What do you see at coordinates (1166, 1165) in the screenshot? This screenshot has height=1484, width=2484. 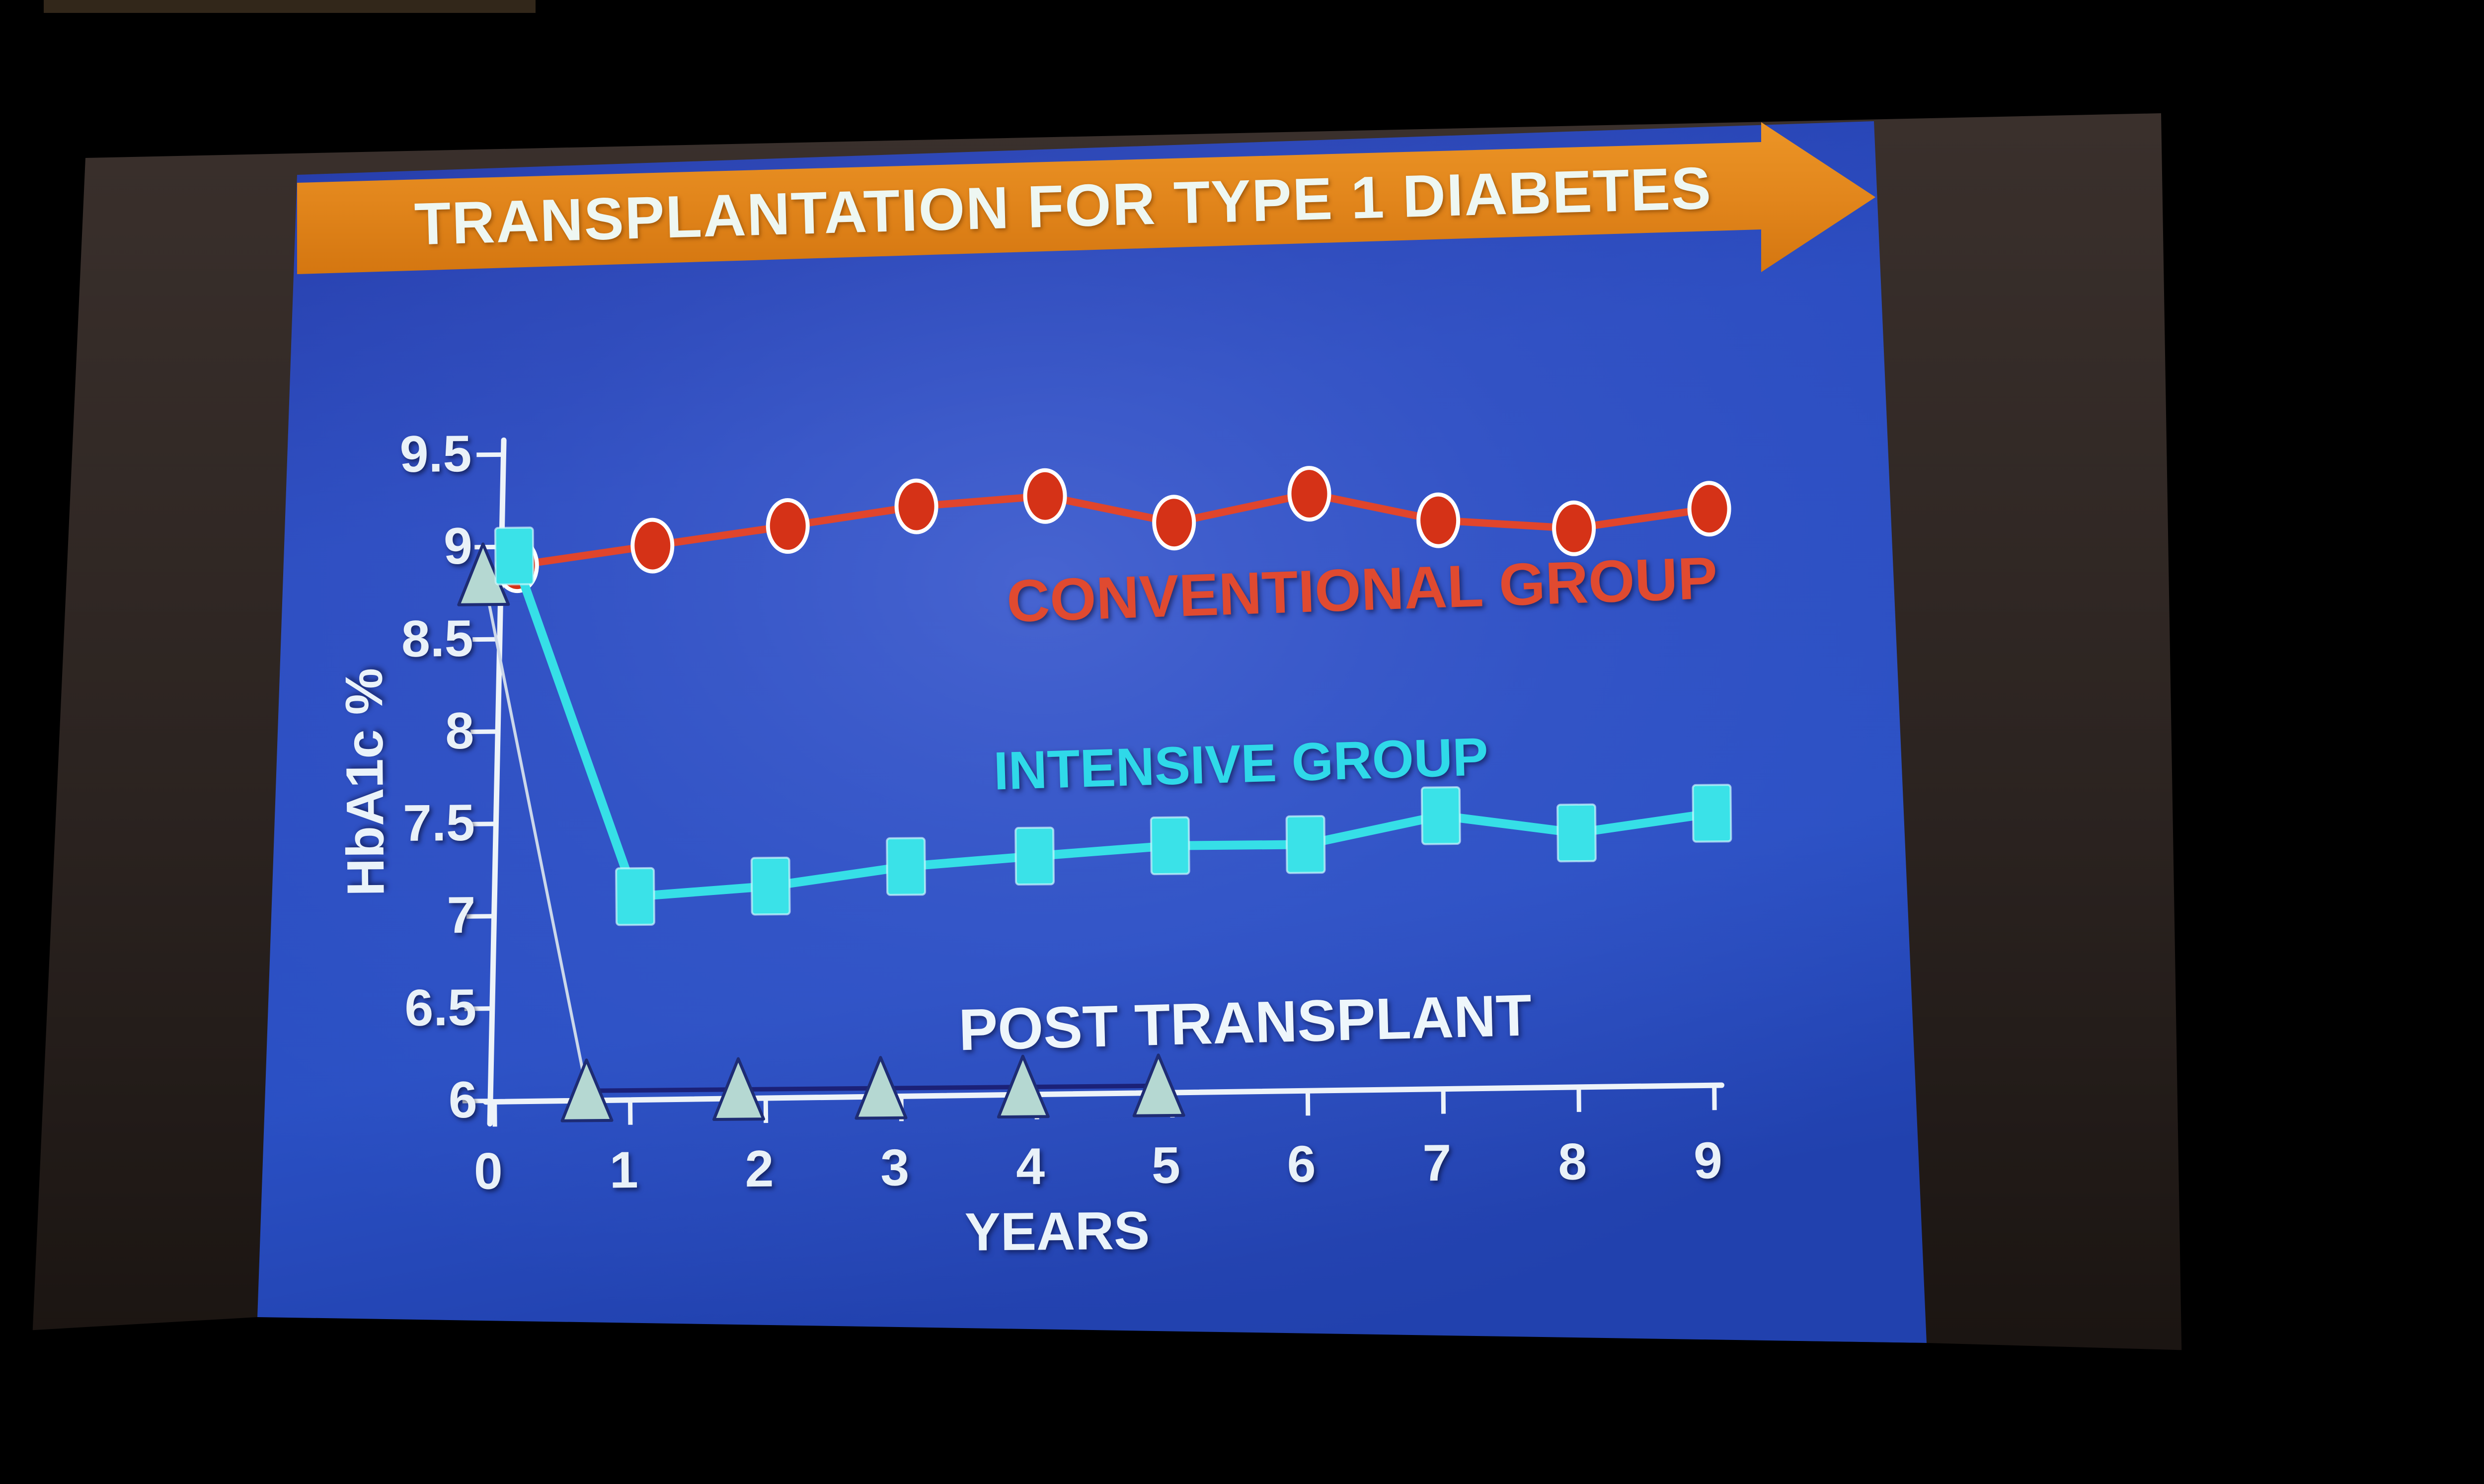 I see `x-tick-label-5: 5` at bounding box center [1166, 1165].